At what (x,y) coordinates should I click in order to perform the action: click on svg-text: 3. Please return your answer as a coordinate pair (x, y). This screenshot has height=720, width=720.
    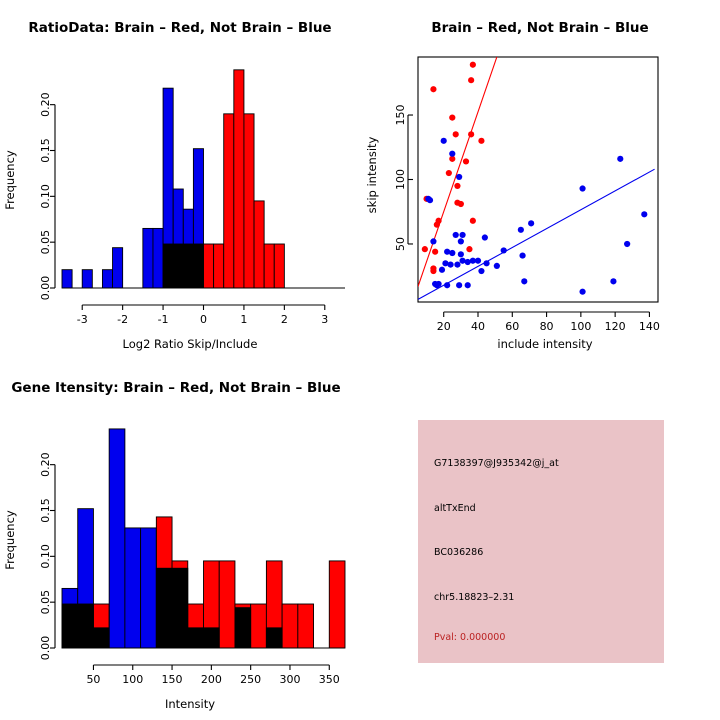
    Looking at the image, I should click on (324, 319).